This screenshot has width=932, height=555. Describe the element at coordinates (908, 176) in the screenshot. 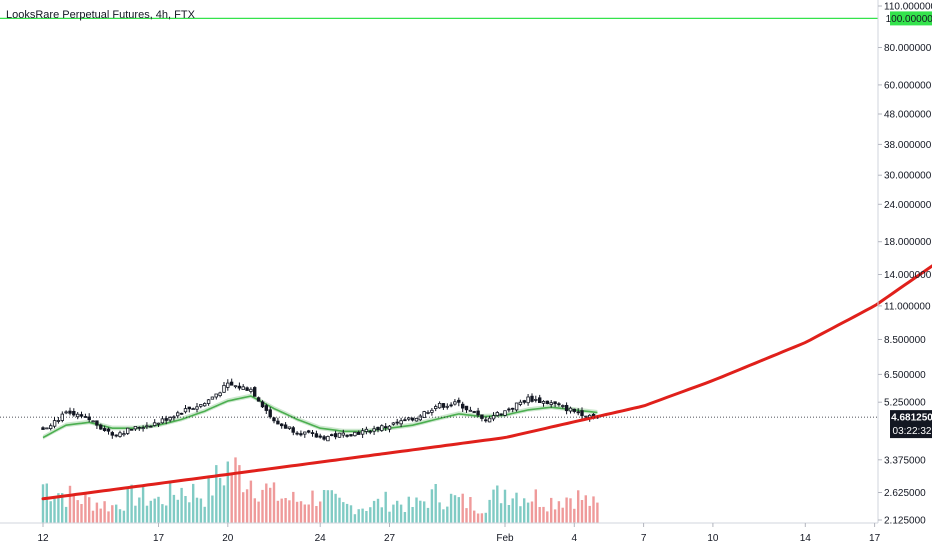

I see `y-tick-label: 30.000000` at that location.